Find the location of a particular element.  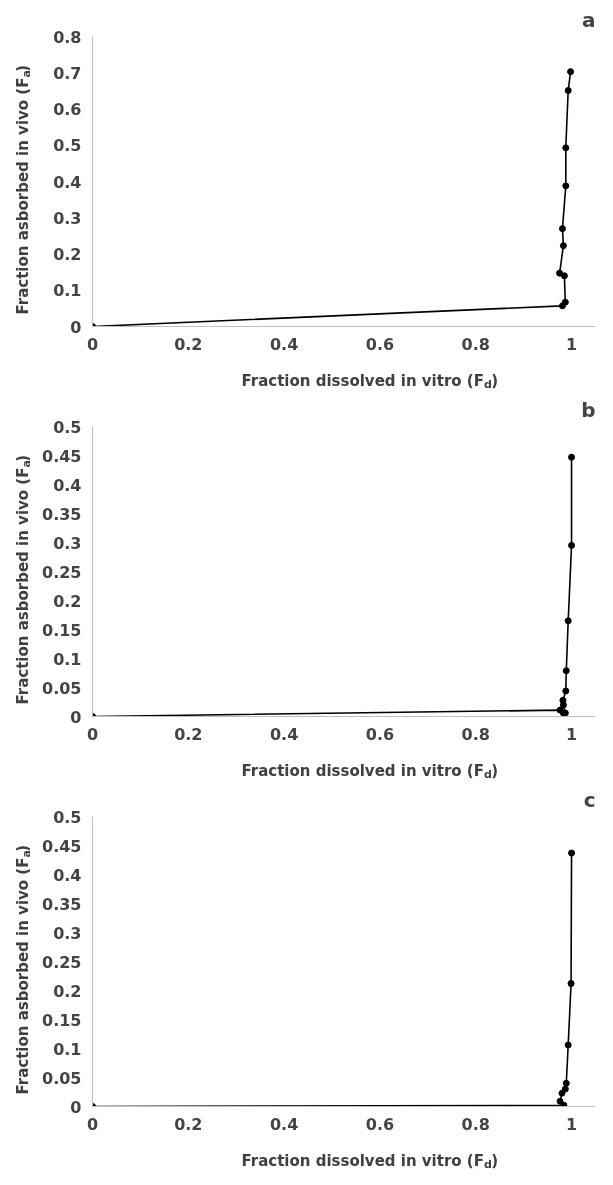

y-tick-label: 0.8 is located at coordinates (67, 37).